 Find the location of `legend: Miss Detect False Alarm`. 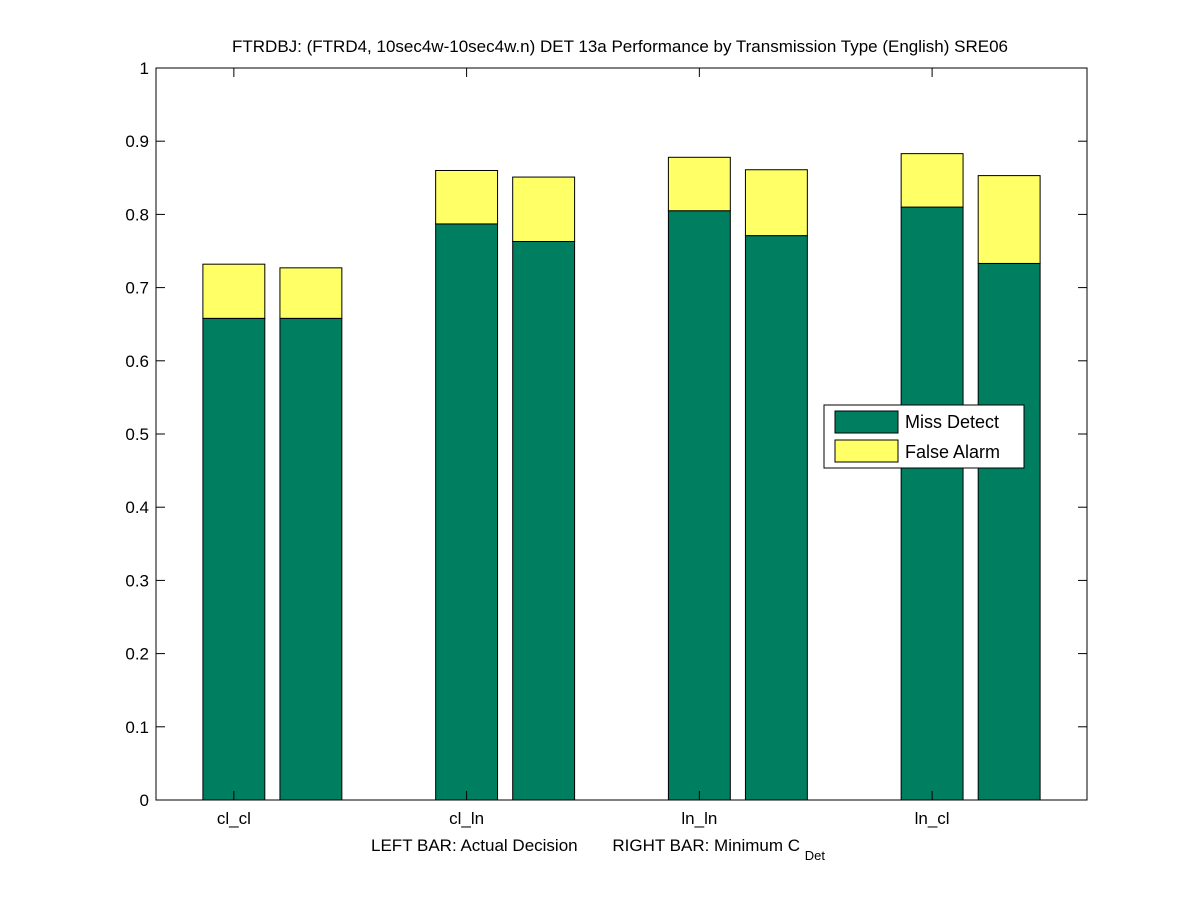

legend: Miss Detect False Alarm is located at coordinates (924, 436).